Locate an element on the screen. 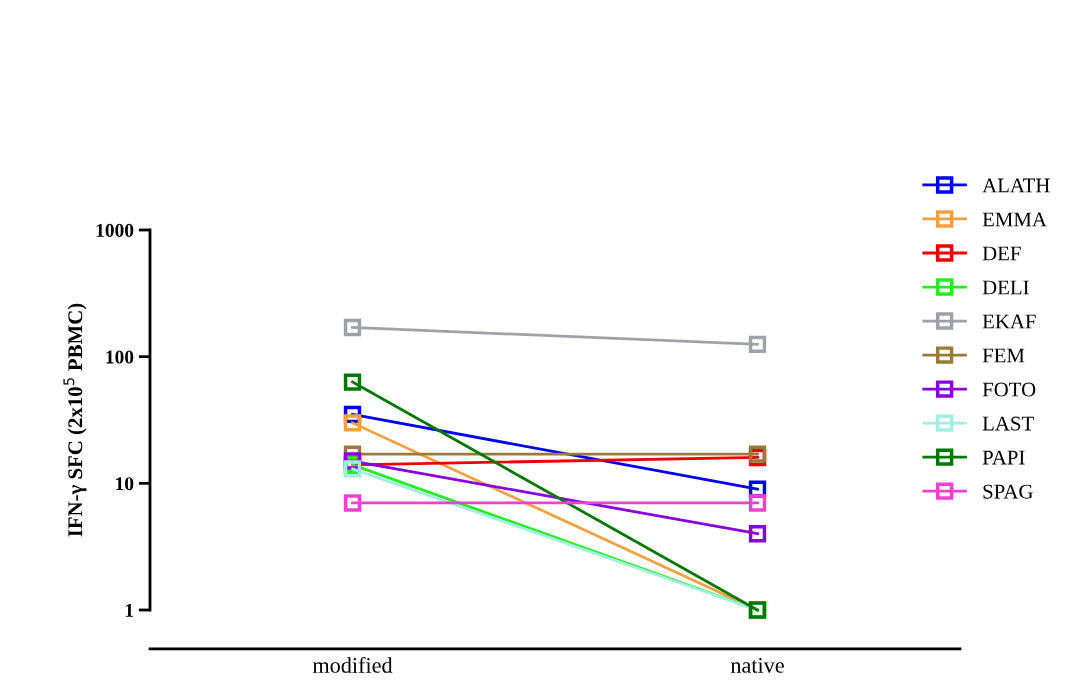 The image size is (1065, 685). legend-label: LAST is located at coordinates (1008, 423).